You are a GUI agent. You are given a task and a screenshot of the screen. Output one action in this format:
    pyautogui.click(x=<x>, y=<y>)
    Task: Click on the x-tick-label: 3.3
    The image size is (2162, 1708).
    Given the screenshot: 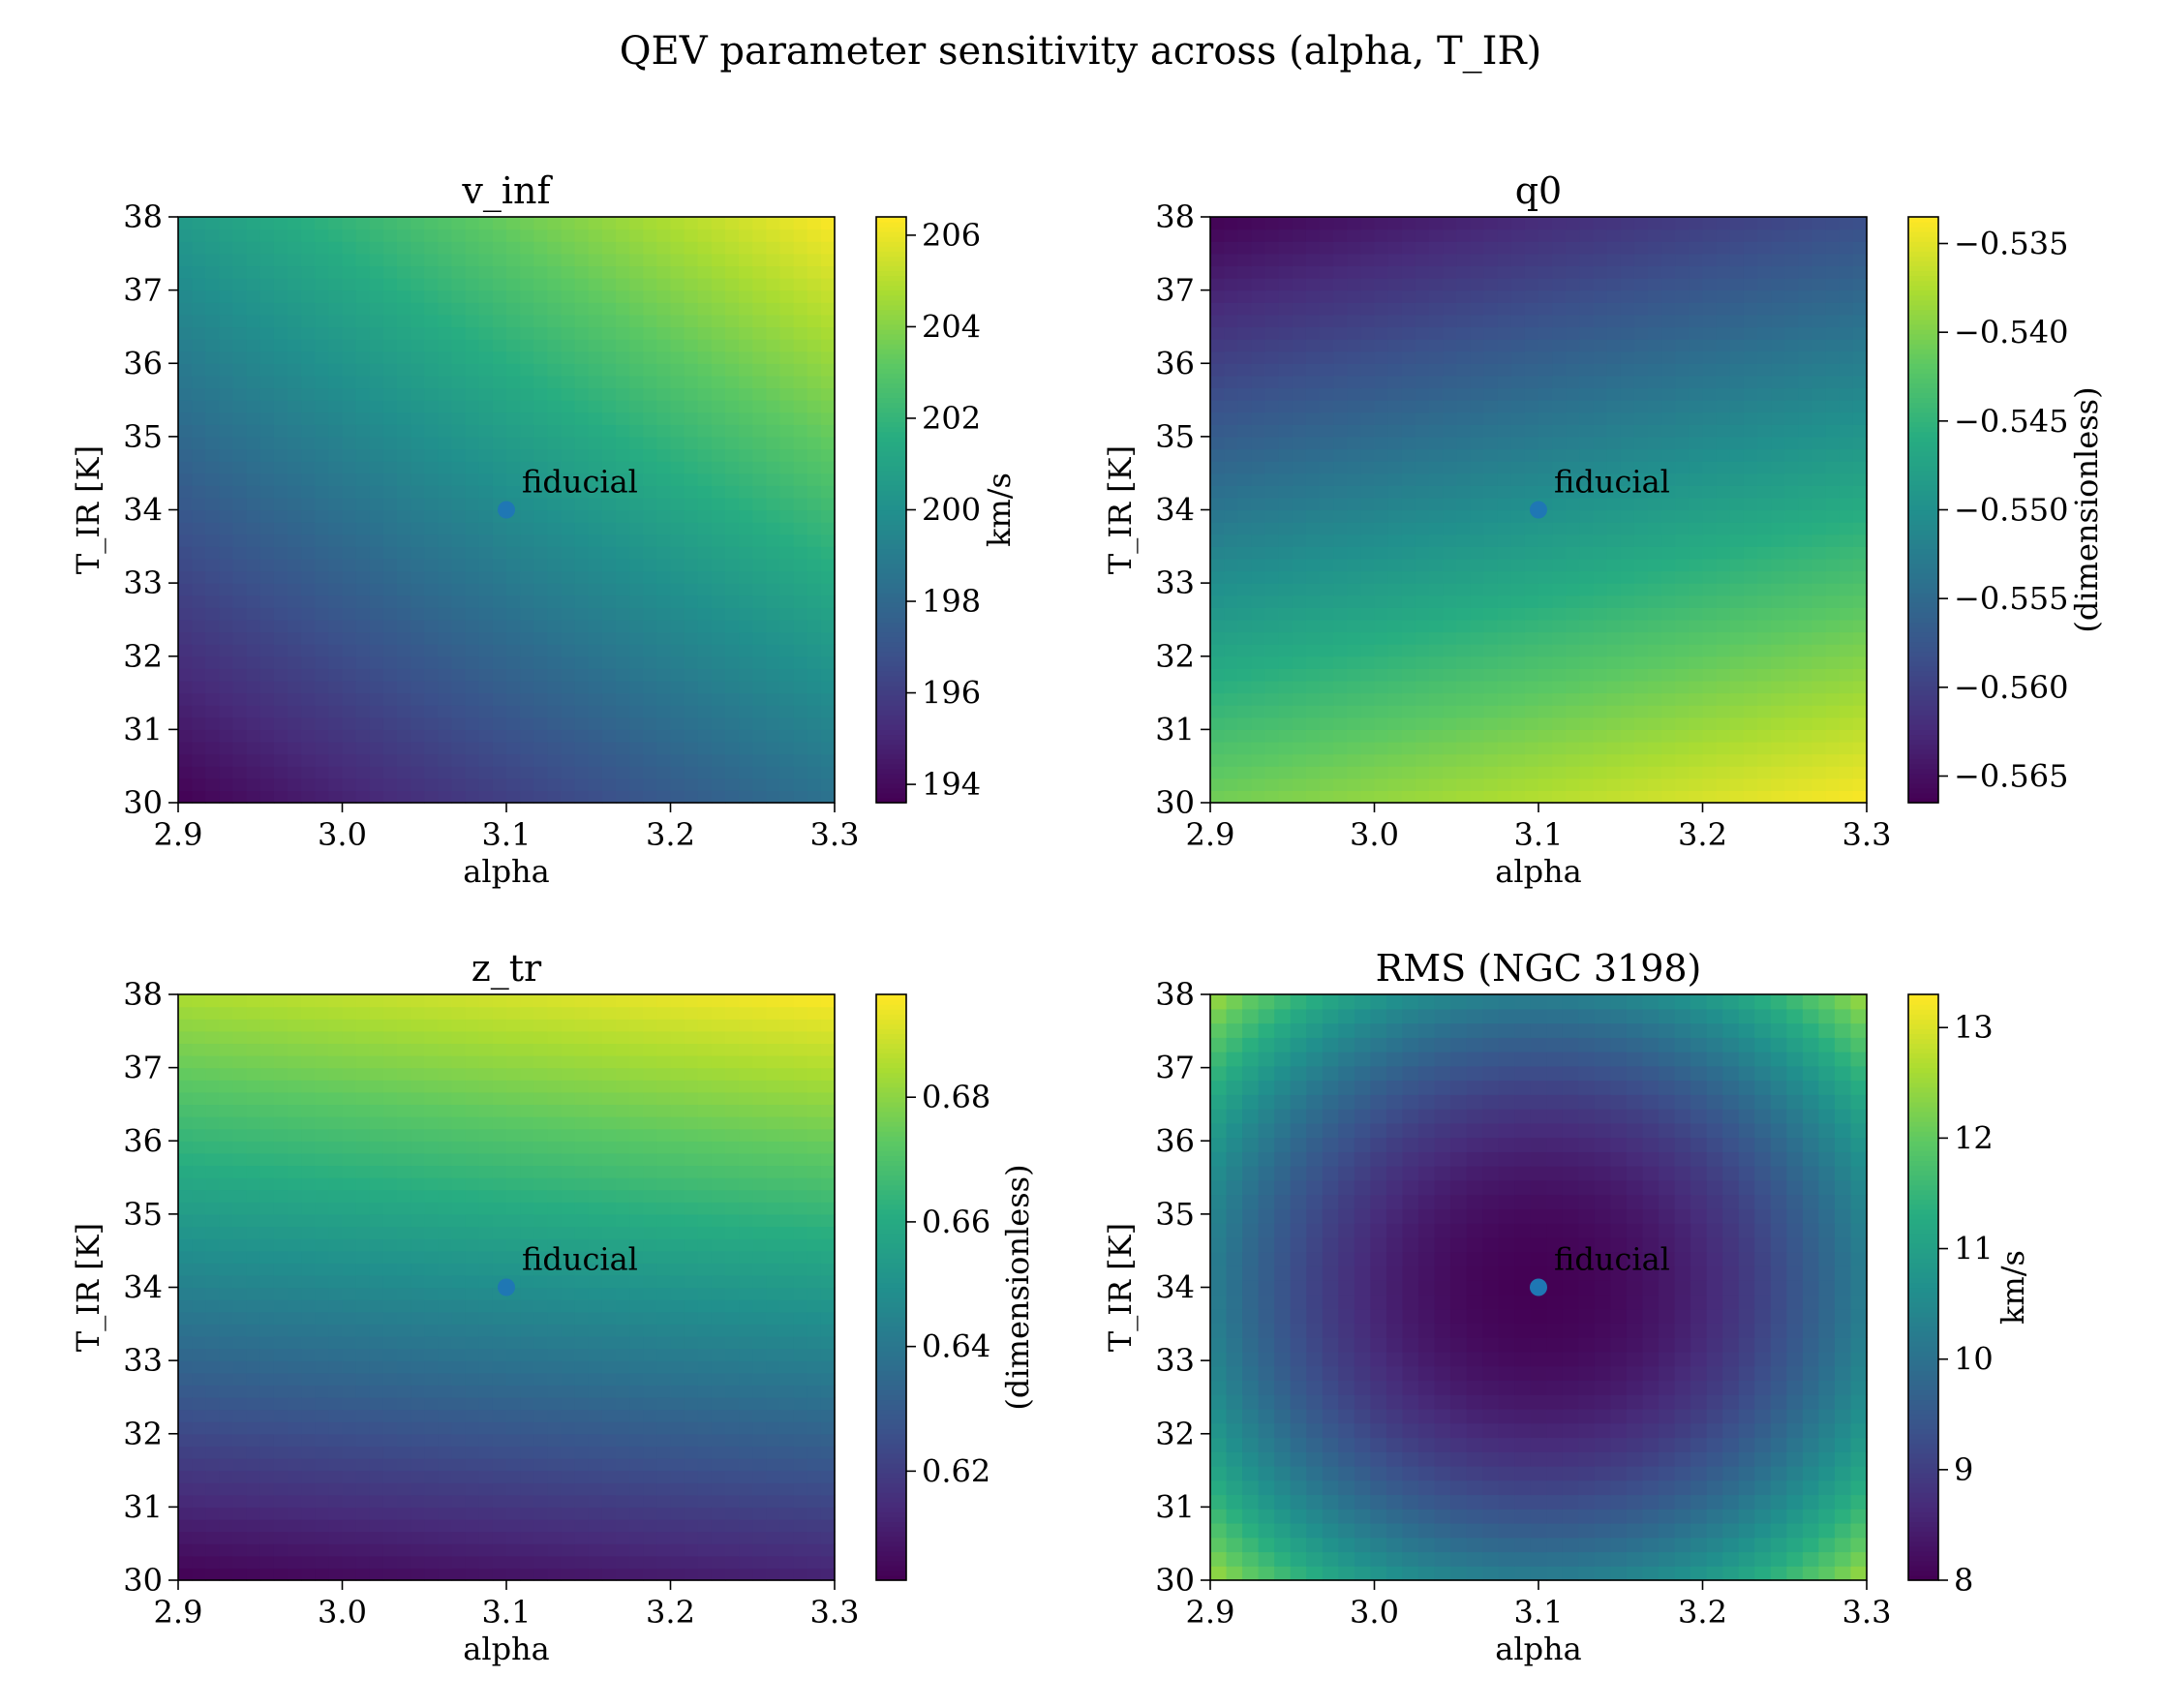 What is the action you would take?
    pyautogui.click(x=1867, y=834)
    